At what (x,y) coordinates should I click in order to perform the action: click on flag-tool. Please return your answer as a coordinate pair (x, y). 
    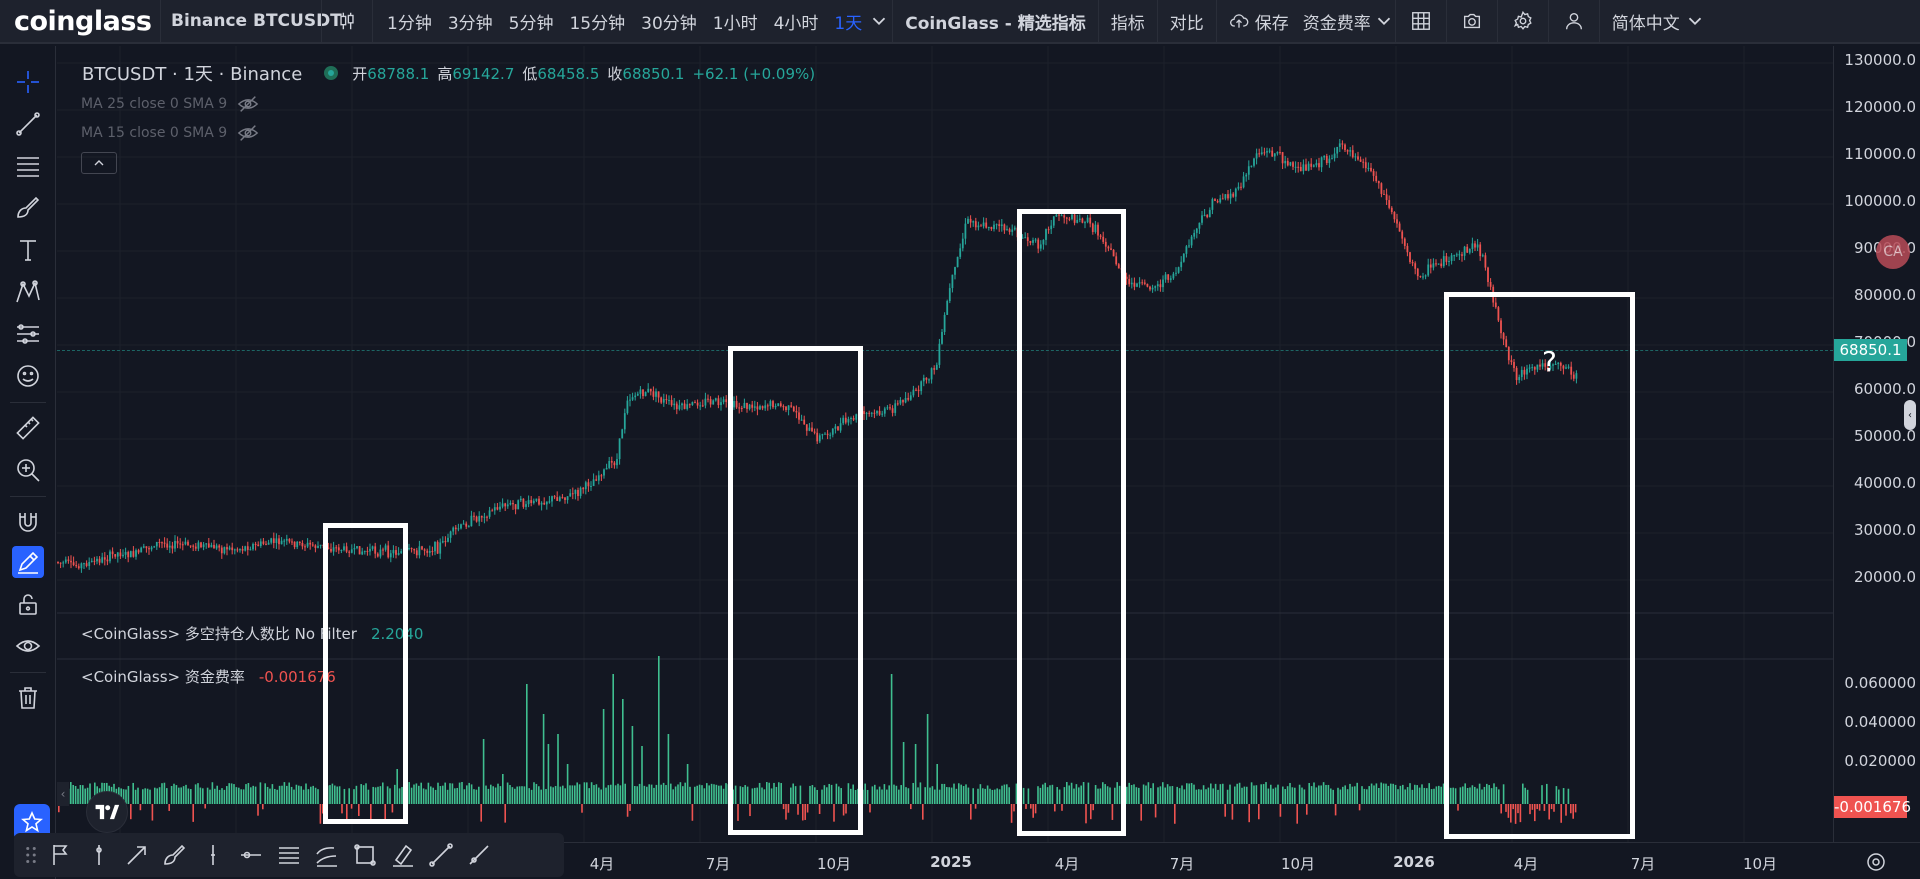
    Looking at the image, I should click on (61, 855).